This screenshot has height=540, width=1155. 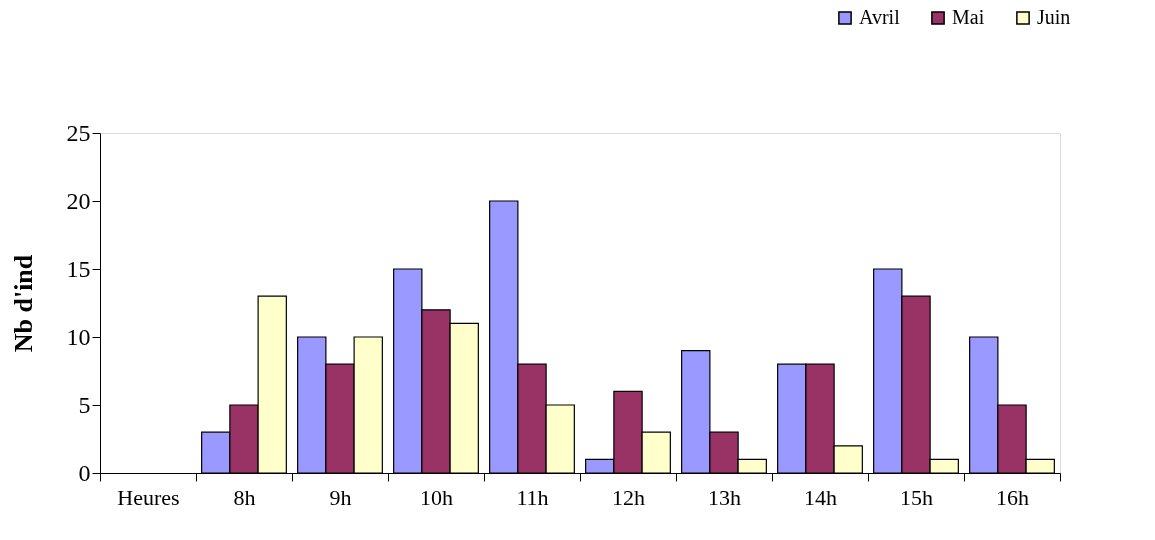 I want to click on y-tick-label: 20, so click(x=78, y=200).